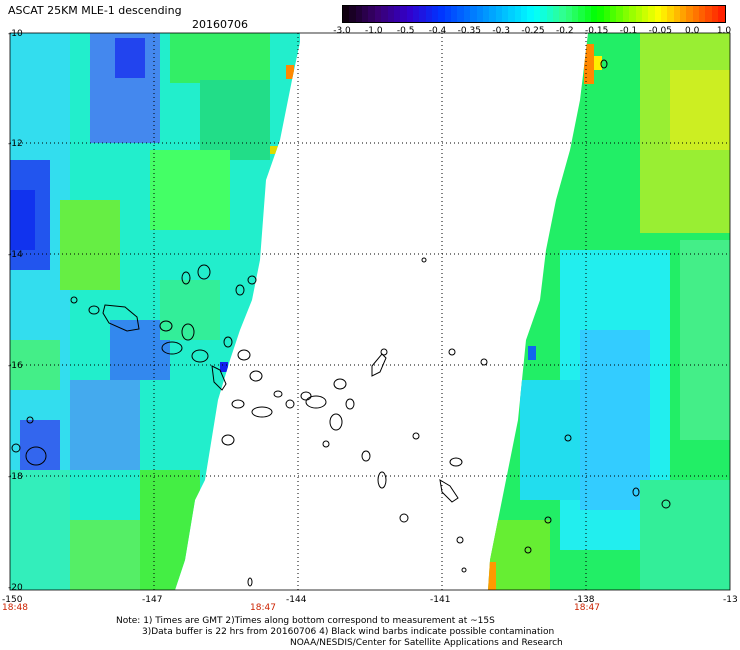  I want to click on color-scale-label: -0.4, so click(437, 31).